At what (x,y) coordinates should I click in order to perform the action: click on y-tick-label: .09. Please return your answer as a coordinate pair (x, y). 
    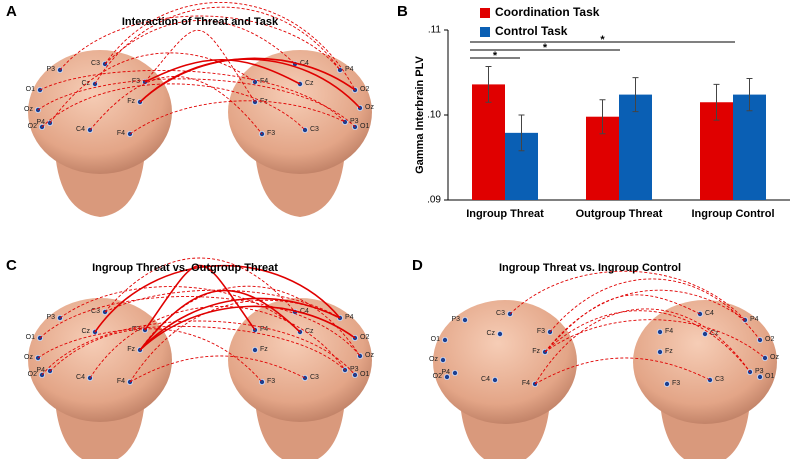
    Looking at the image, I should click on (434, 200).